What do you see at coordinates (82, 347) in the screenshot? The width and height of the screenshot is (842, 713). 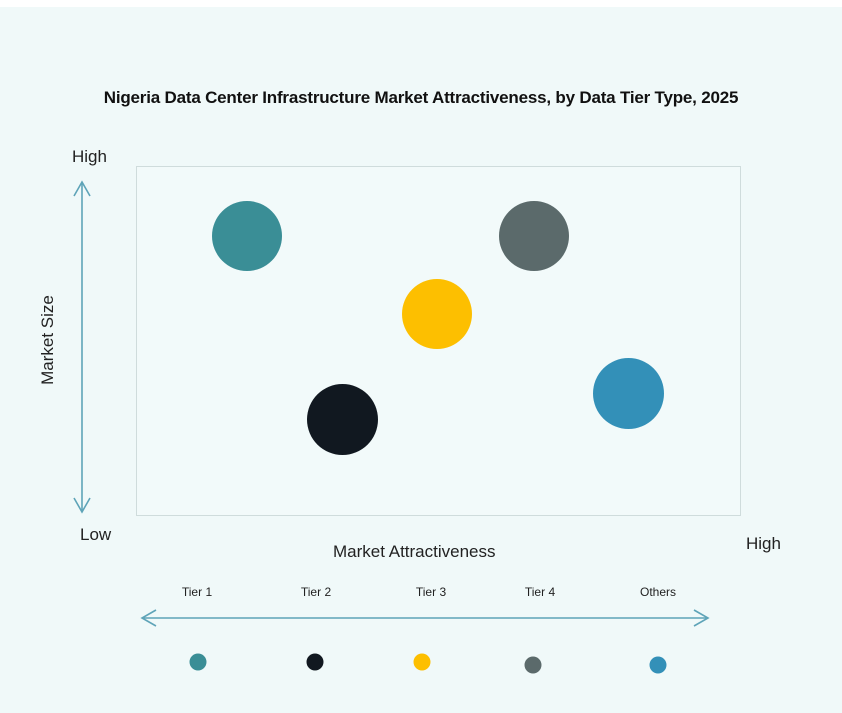 I see `vertical-double-arrow-icon` at bounding box center [82, 347].